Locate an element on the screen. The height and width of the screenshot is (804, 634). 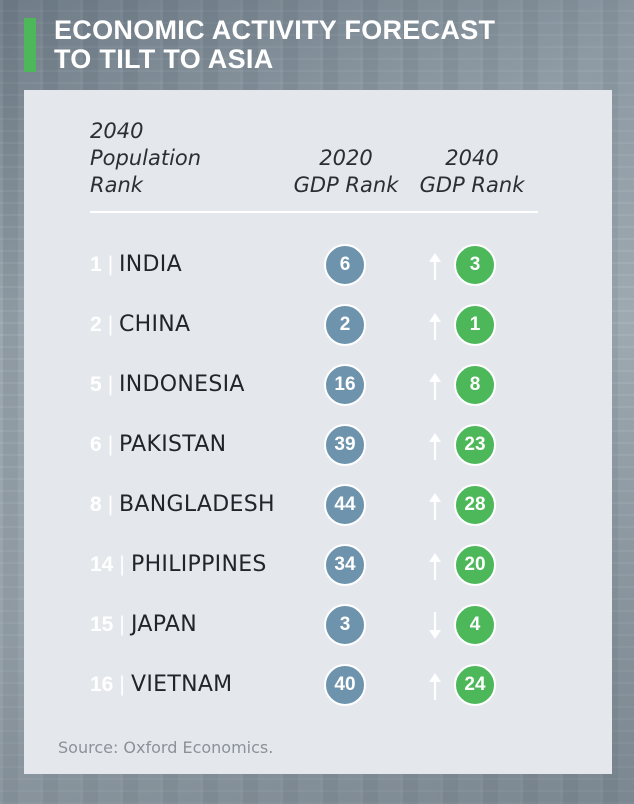
arrow-down-icon is located at coordinates (435, 625).